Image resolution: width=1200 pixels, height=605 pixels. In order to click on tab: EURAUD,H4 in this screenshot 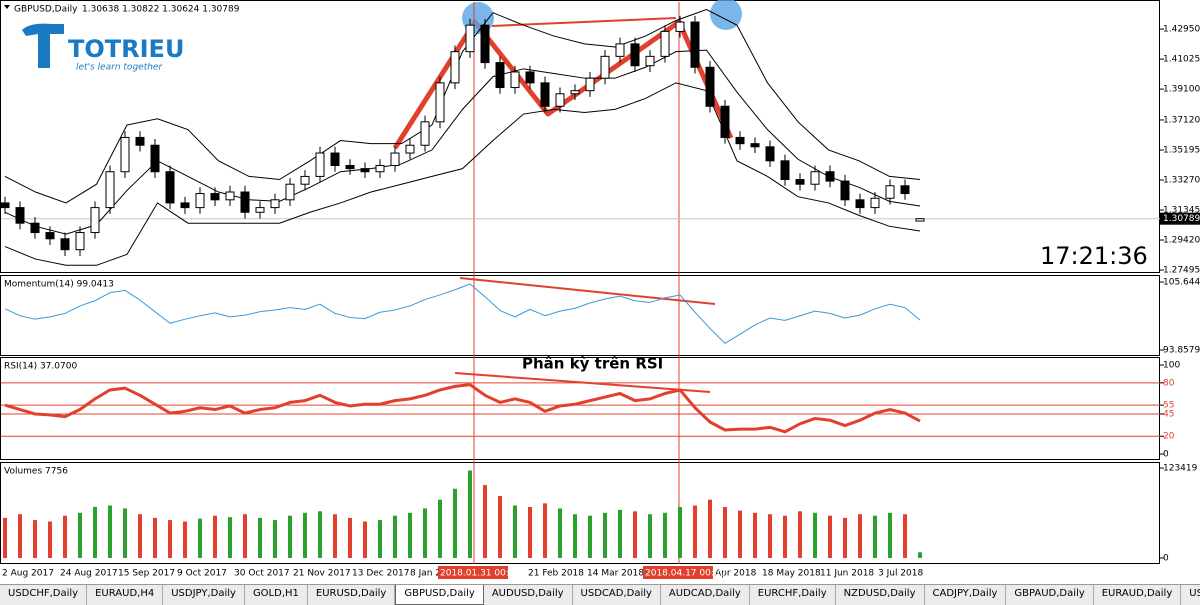, I will do `click(125, 595)`.